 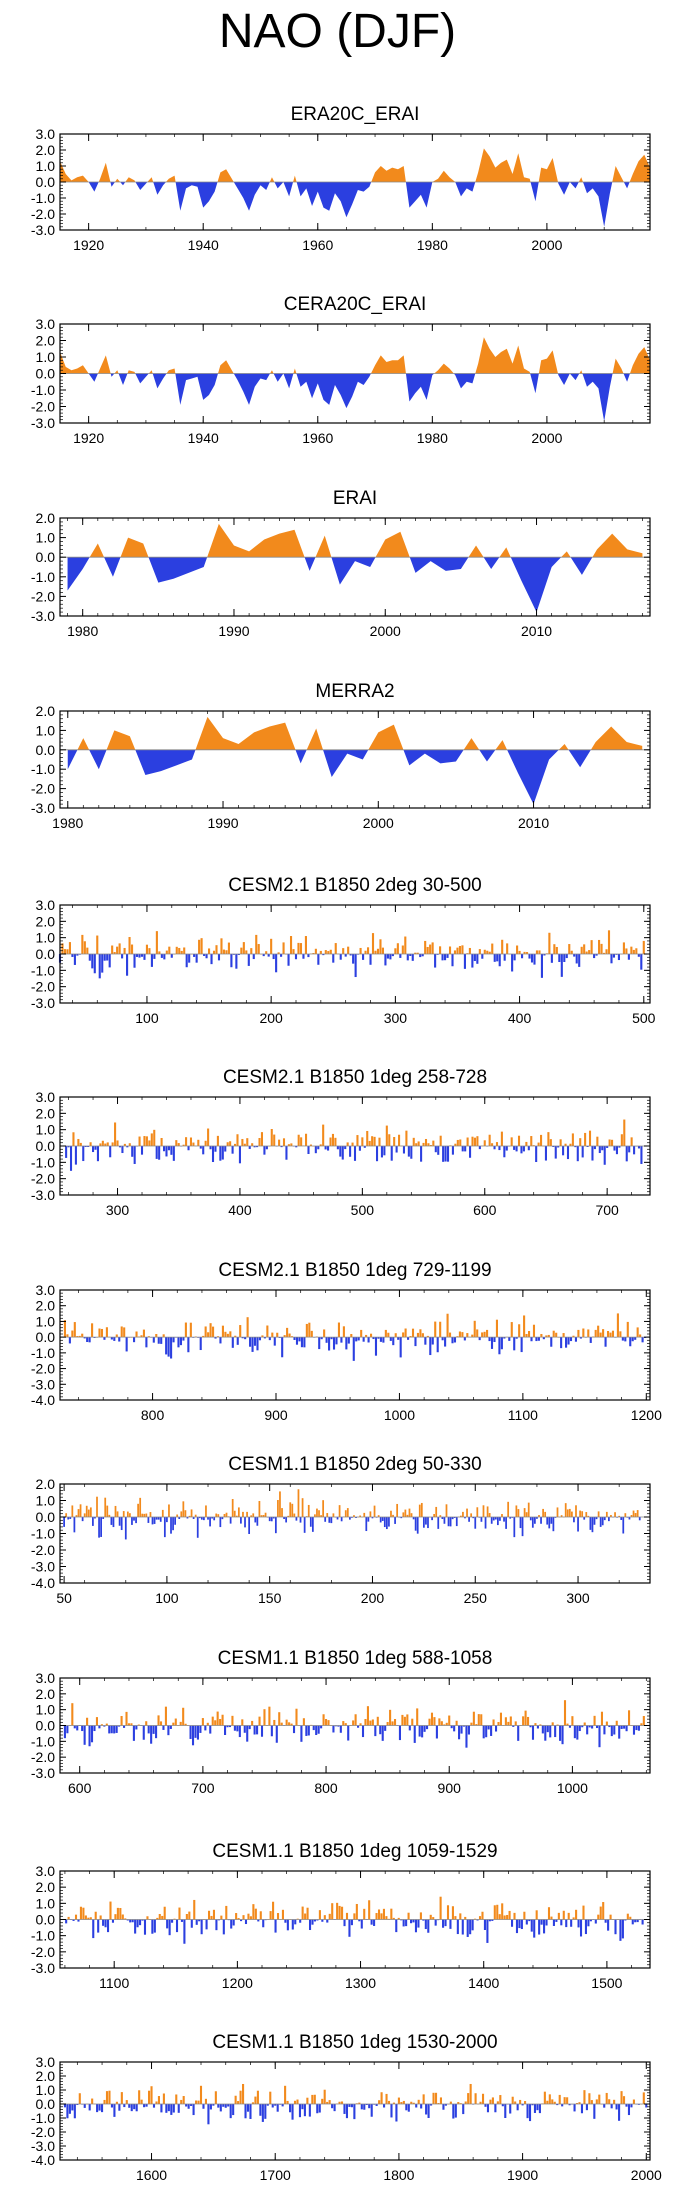 What do you see at coordinates (43, 577) in the screenshot?
I see `y-tick-label: -1.0` at bounding box center [43, 577].